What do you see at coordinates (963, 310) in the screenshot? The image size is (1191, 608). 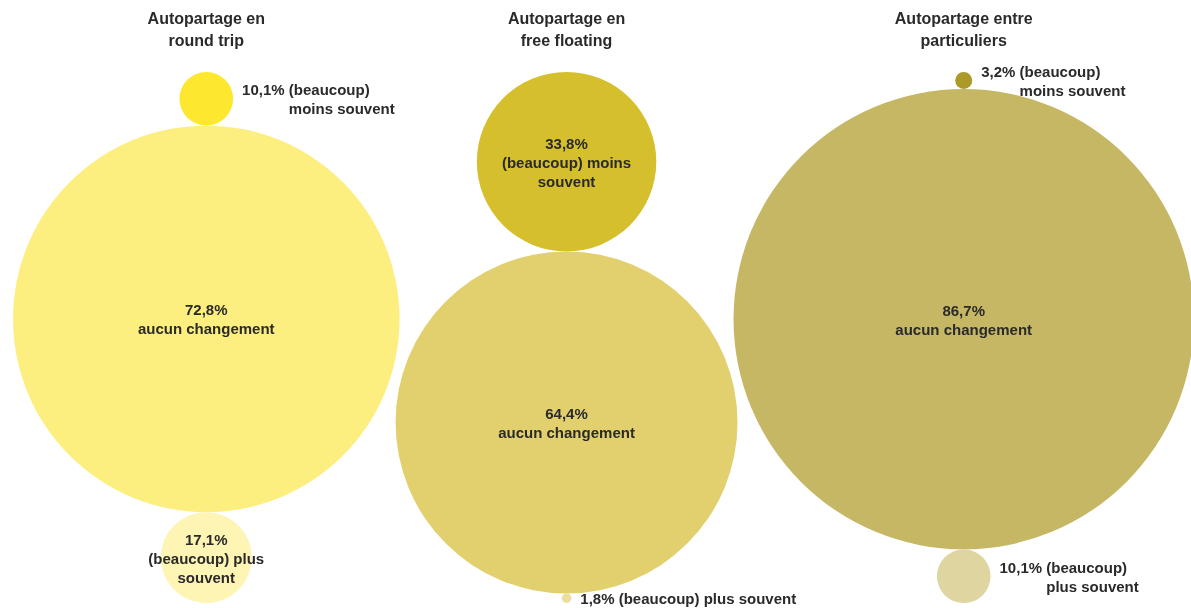 I see `data-label: 86,7%` at bounding box center [963, 310].